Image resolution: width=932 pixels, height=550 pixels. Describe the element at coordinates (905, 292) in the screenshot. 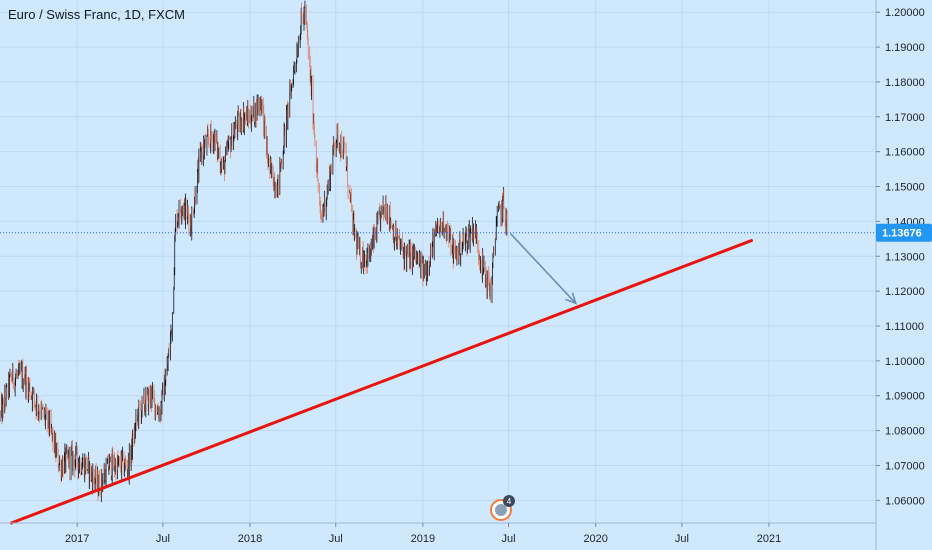

I see `price-tick-label: 1.12000` at that location.